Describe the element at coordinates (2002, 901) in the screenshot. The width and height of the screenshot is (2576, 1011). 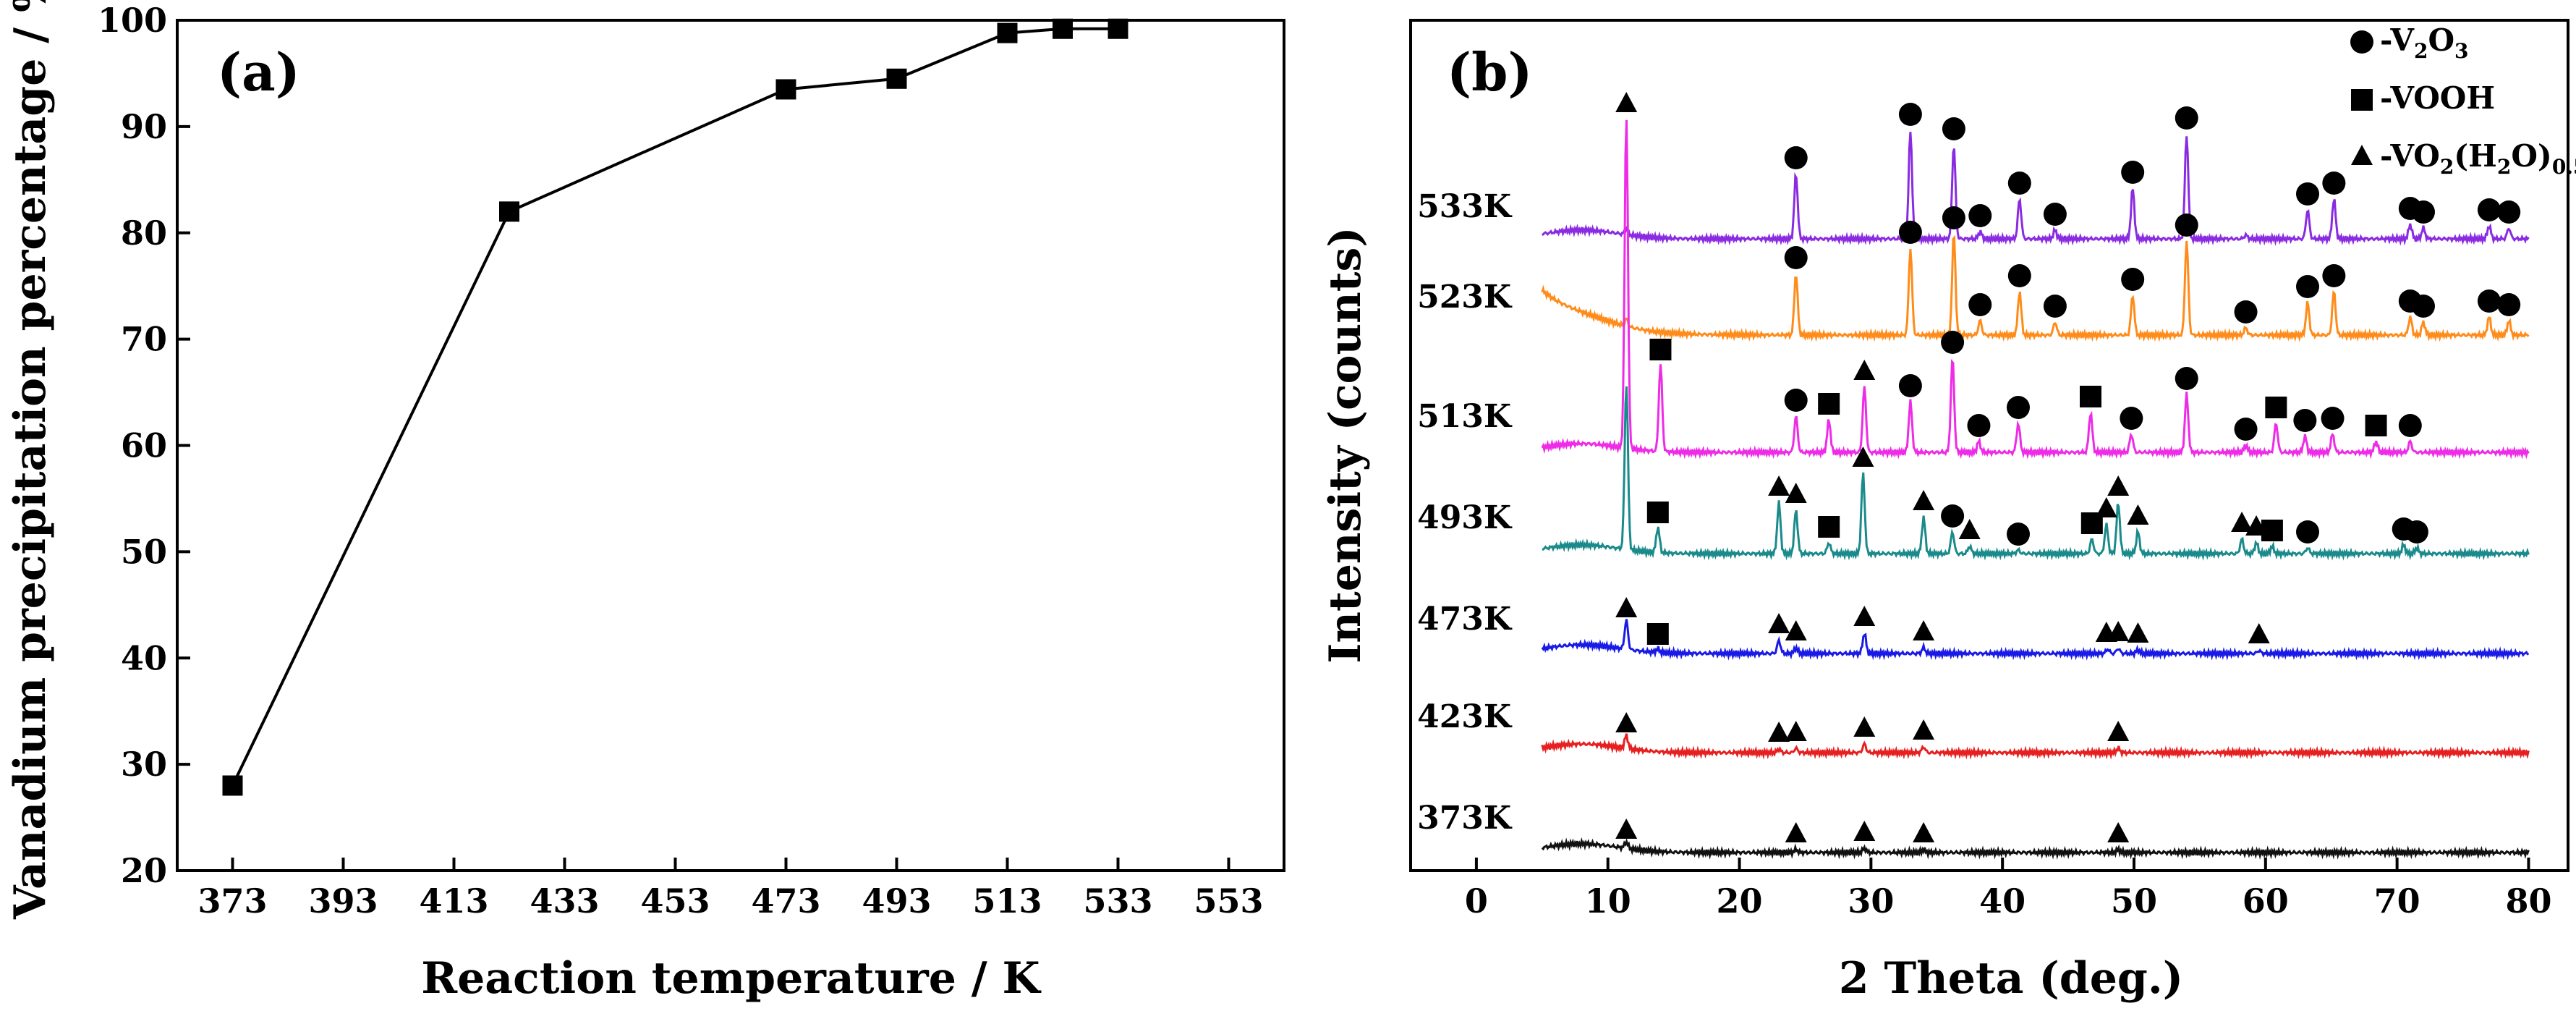
I see `chart-b-xtick-label: 40` at that location.